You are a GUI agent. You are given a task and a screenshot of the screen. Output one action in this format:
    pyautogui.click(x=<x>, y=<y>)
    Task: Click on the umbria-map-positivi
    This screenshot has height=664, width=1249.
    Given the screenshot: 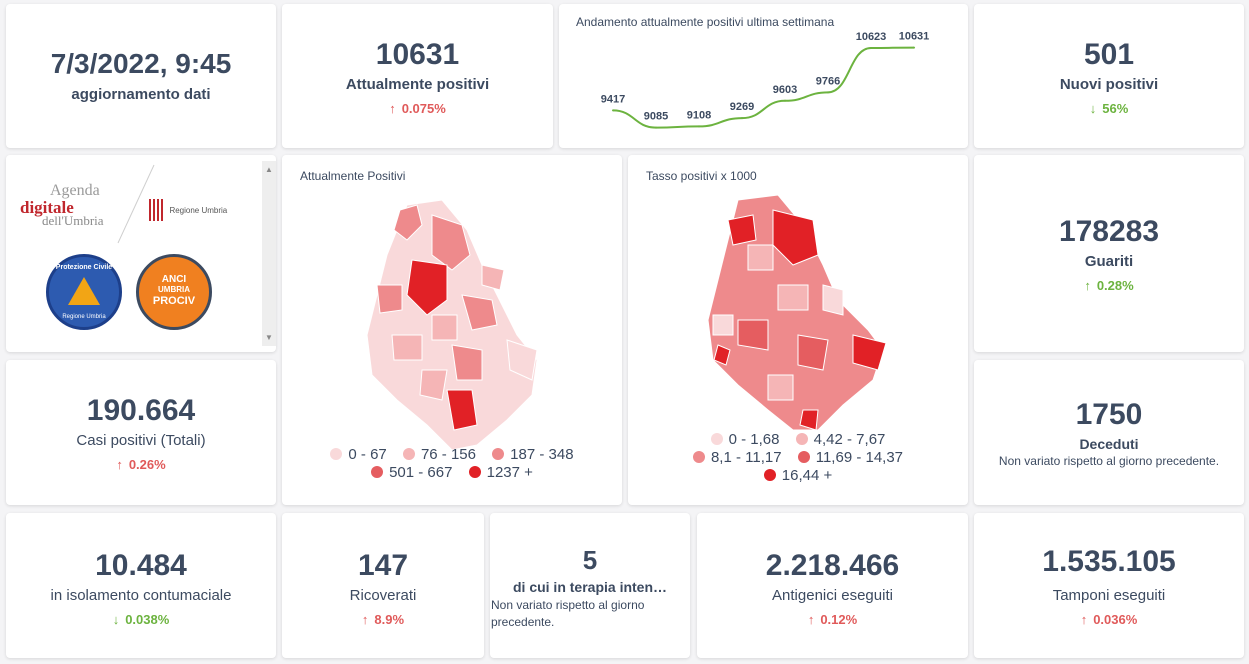 What is the action you would take?
    pyautogui.click(x=452, y=325)
    